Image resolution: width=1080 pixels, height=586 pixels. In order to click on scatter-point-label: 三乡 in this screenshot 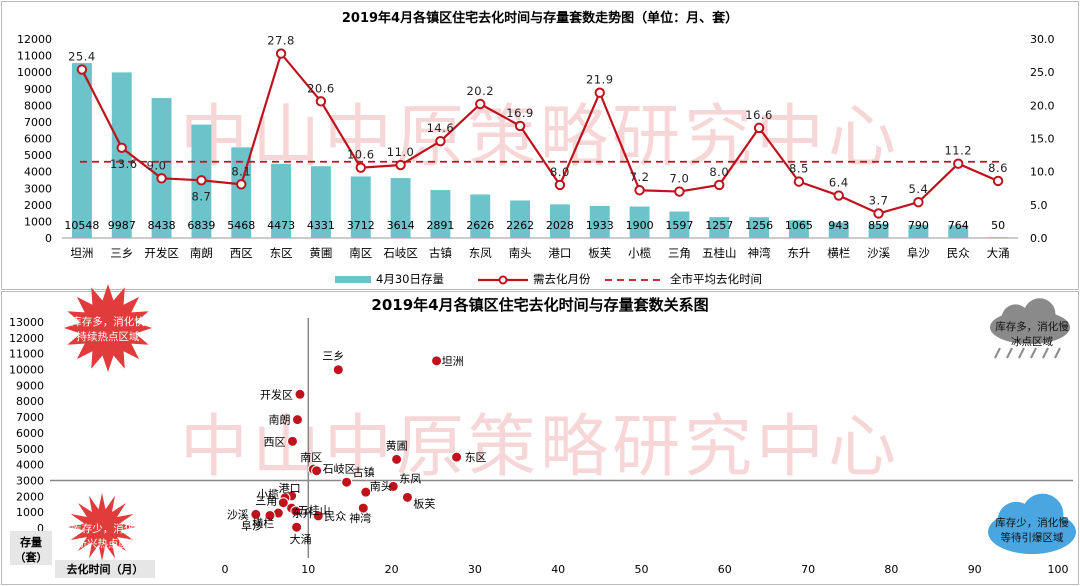, I will do `click(333, 356)`.